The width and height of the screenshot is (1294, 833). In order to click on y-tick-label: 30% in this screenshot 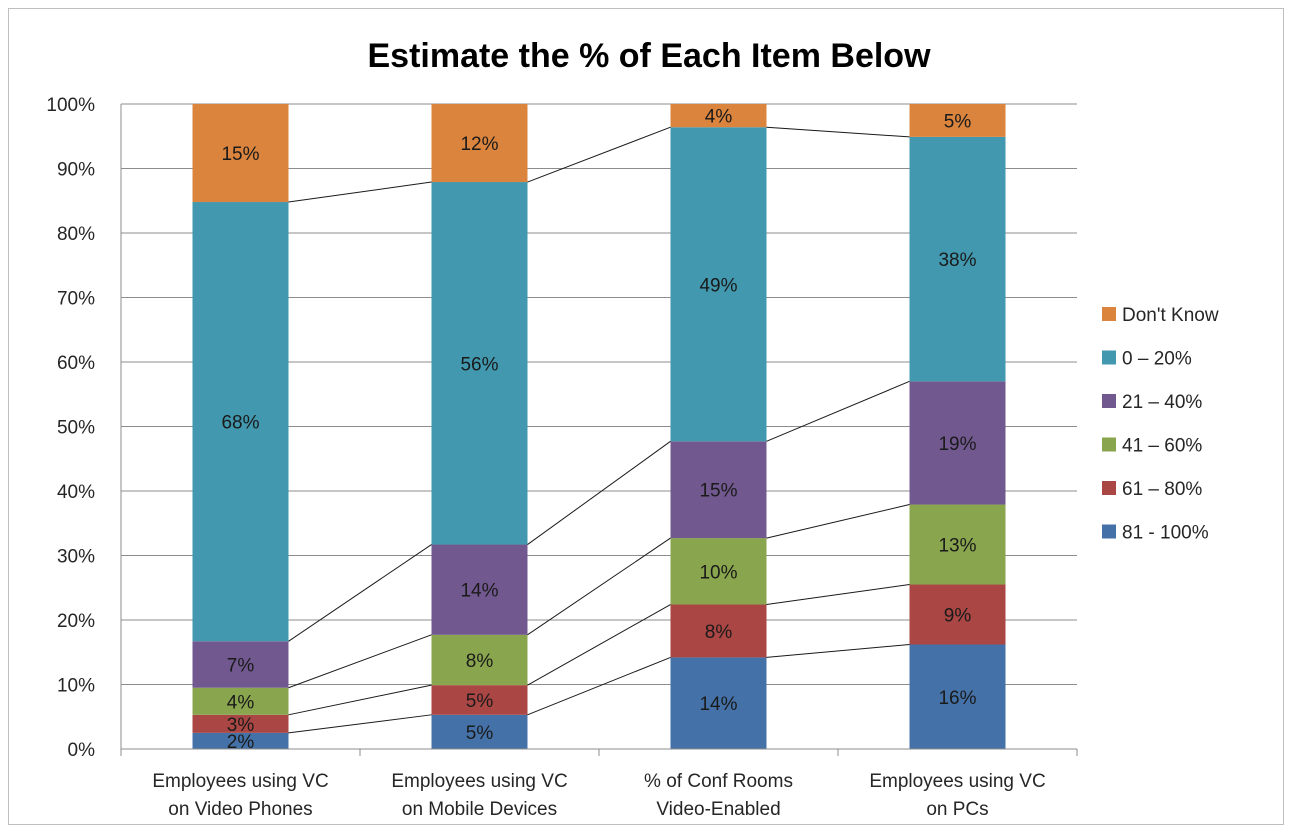, I will do `click(76, 557)`.